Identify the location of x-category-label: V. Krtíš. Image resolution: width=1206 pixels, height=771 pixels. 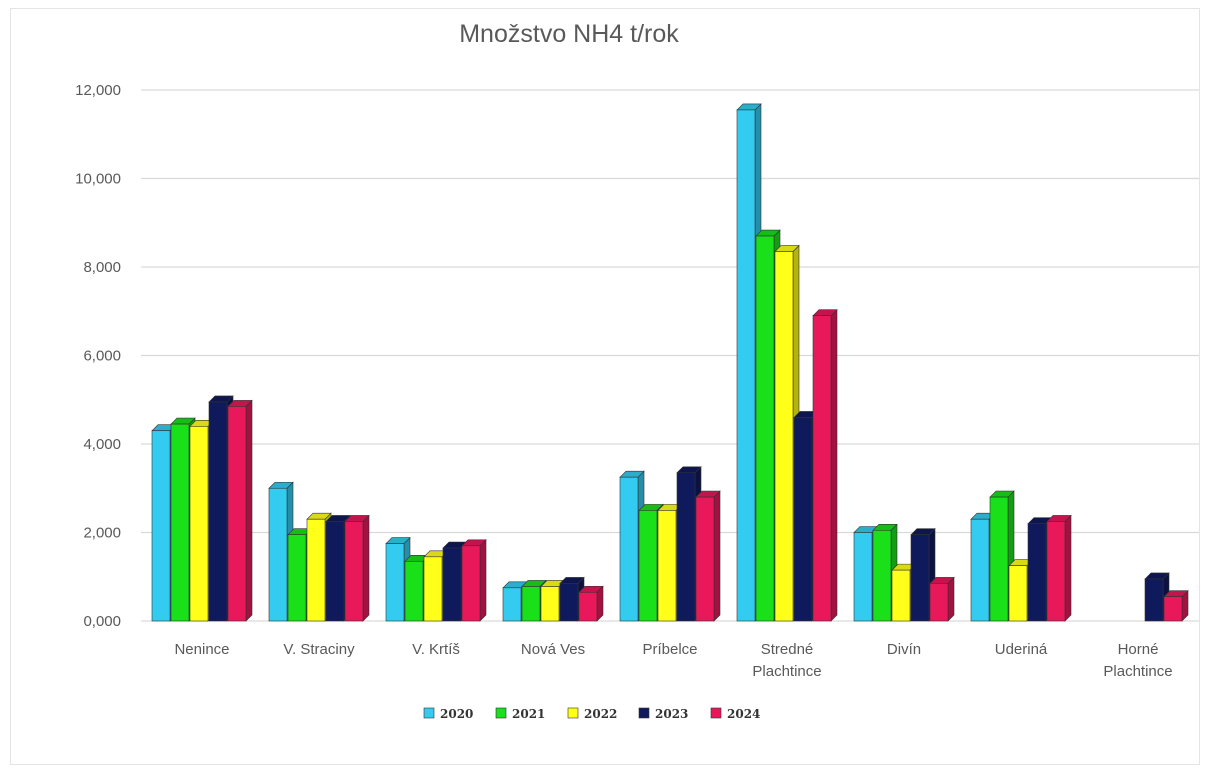
(436, 649).